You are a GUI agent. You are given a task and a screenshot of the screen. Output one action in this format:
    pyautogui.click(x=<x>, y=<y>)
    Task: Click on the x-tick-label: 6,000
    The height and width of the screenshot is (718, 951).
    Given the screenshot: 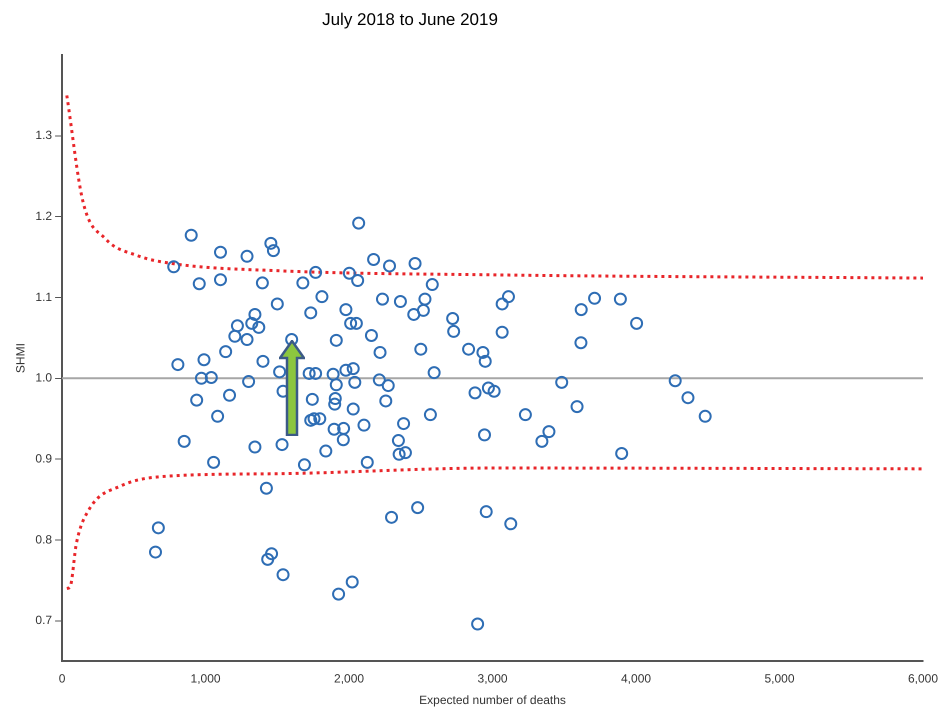 What is the action you would take?
    pyautogui.click(x=923, y=679)
    